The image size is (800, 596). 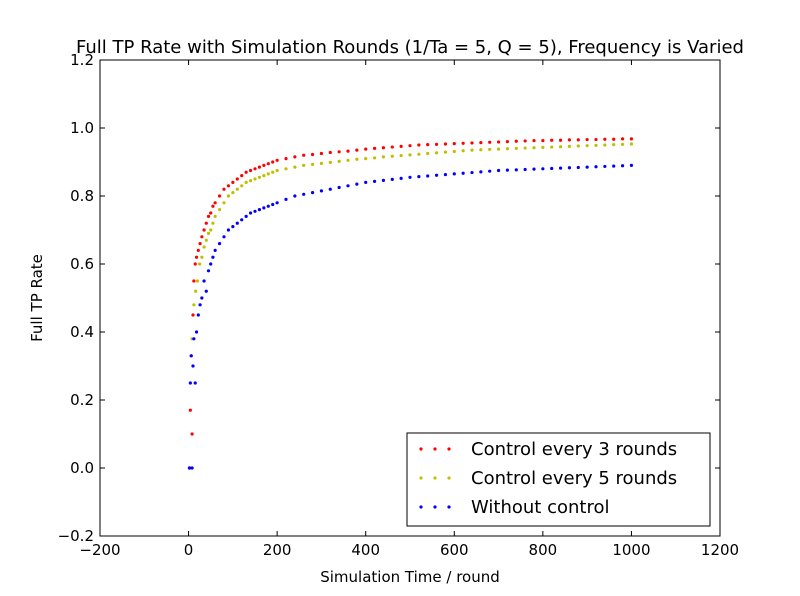 What do you see at coordinates (574, 478) in the screenshot?
I see `legend-label: Control every 5 rounds` at bounding box center [574, 478].